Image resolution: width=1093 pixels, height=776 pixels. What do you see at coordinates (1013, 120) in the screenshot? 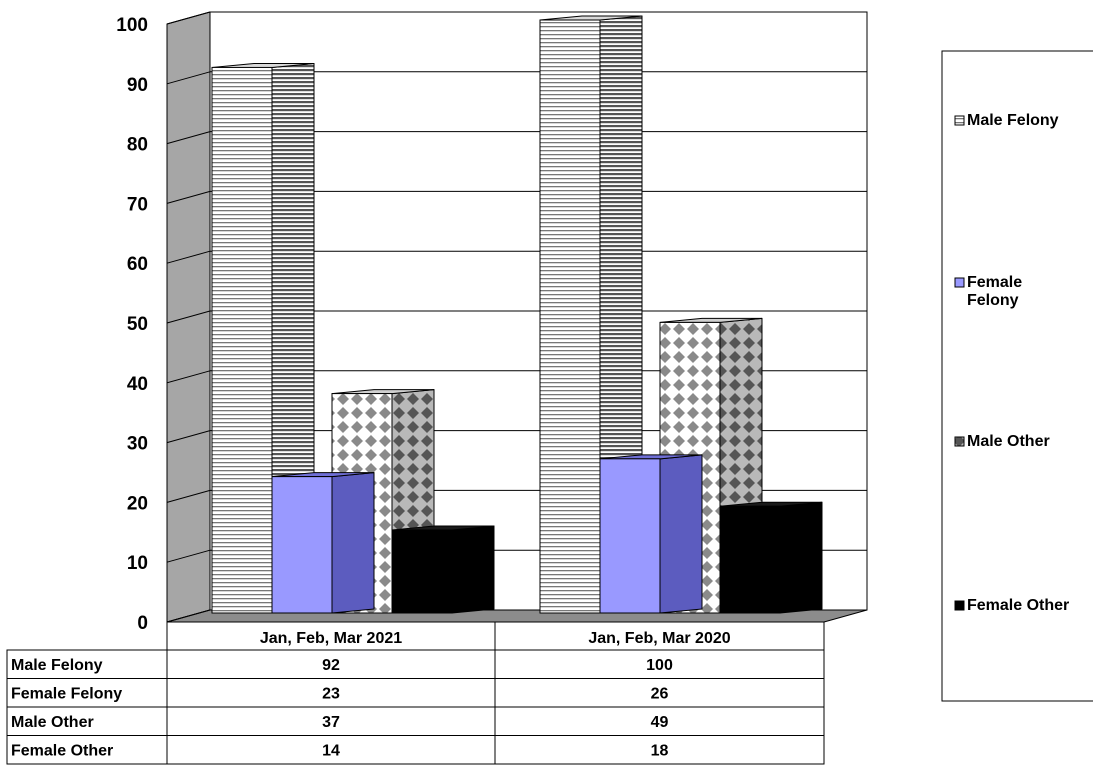
I see `legend-label: Male Felony` at bounding box center [1013, 120].